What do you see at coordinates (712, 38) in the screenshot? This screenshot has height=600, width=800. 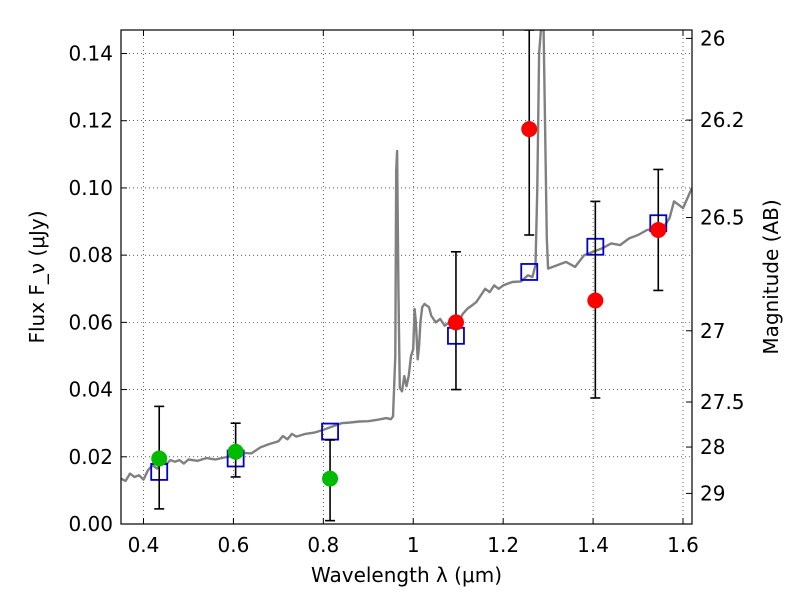 I see `right-tick-label: 26` at bounding box center [712, 38].